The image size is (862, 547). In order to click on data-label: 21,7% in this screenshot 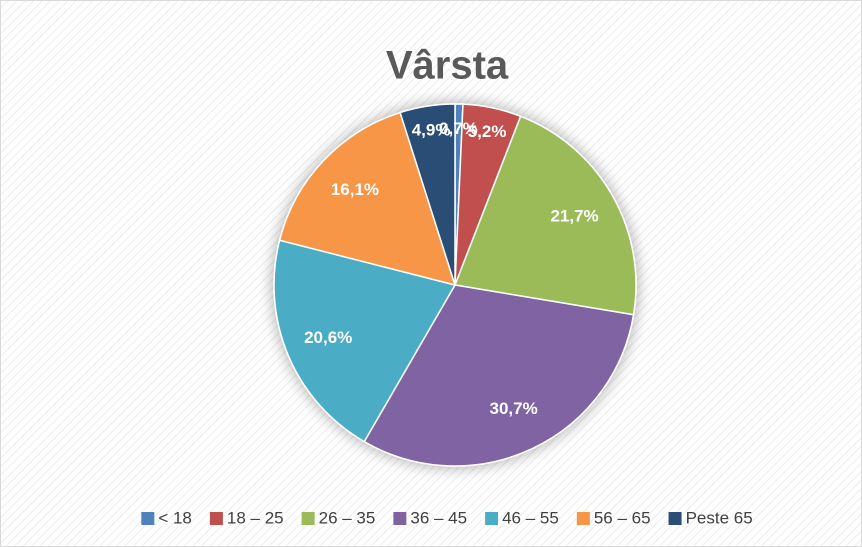, I will do `click(574, 215)`.